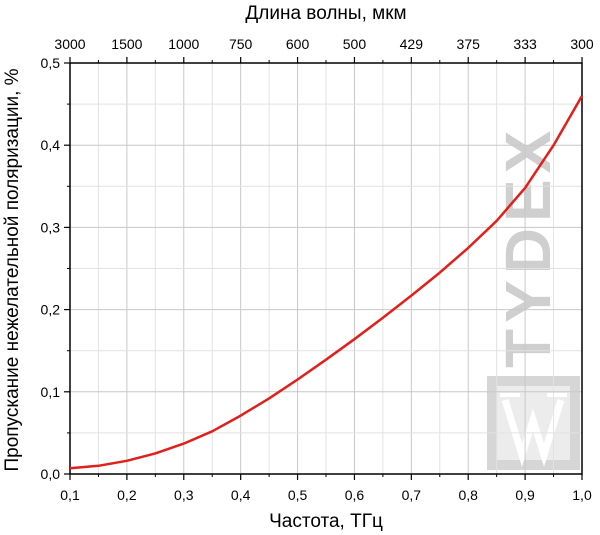 Image resolution: width=600 pixels, height=535 pixels. I want to click on x-tick-label: 0,5, so click(298, 495).